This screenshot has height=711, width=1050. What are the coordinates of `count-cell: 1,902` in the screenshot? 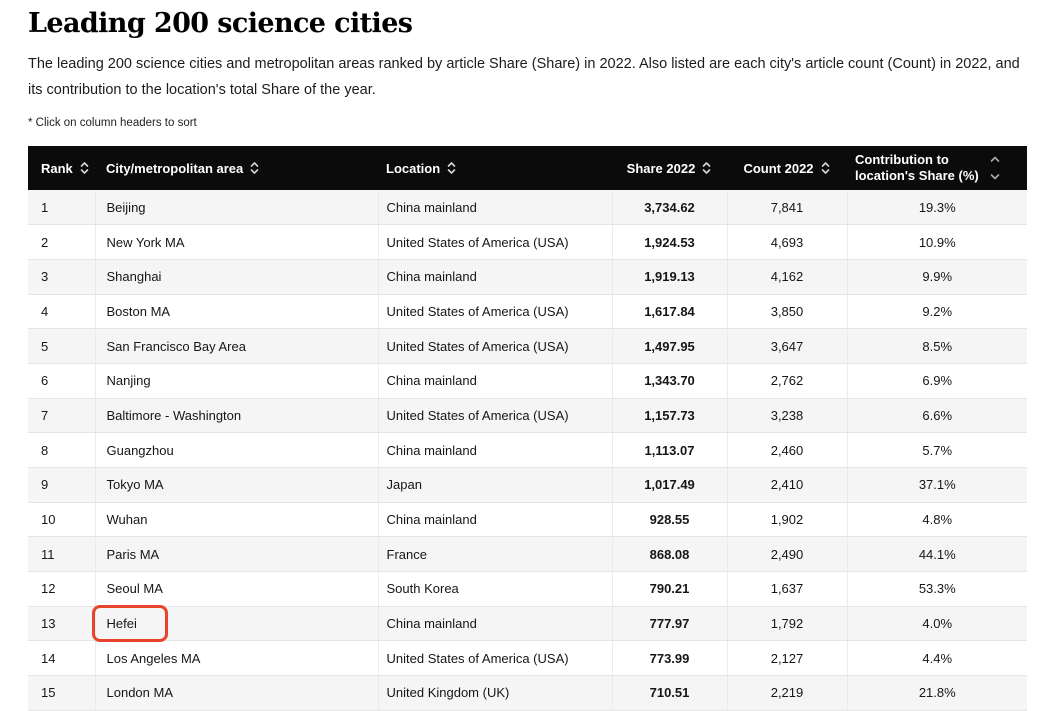 It's located at (786, 520).